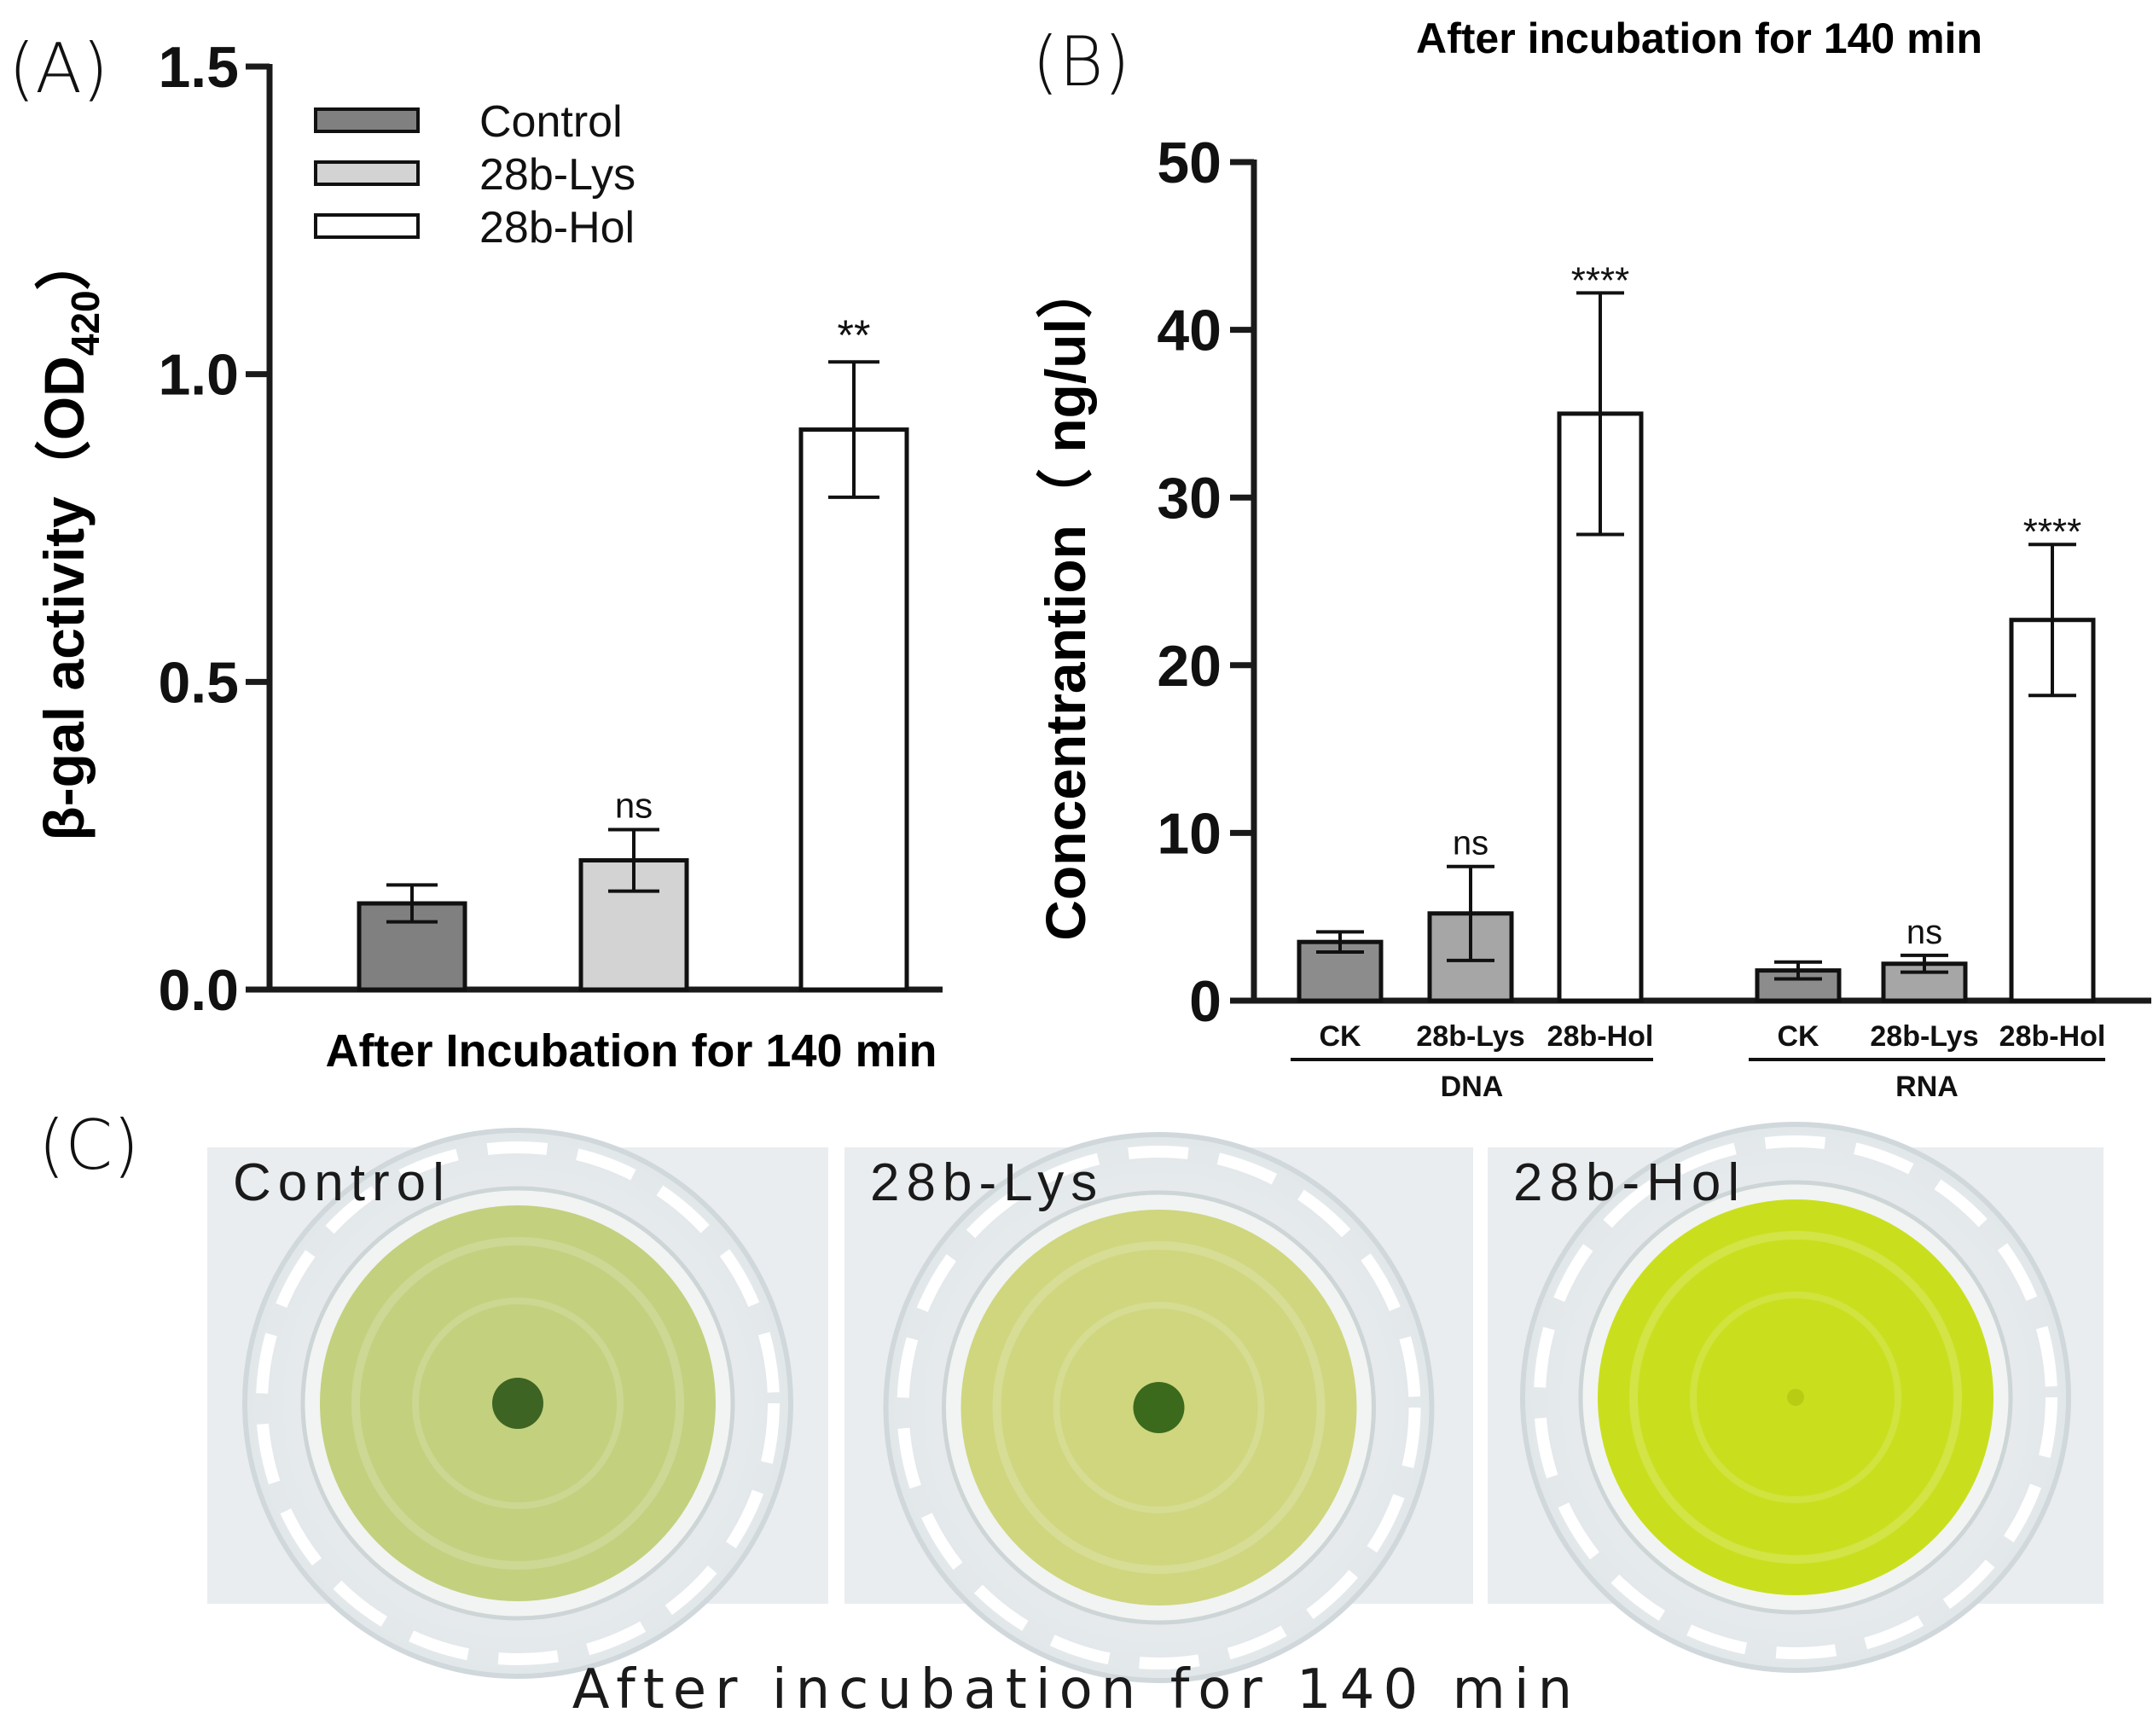  I want to click on chart-a-ytick-label: 0.5, so click(198, 682).